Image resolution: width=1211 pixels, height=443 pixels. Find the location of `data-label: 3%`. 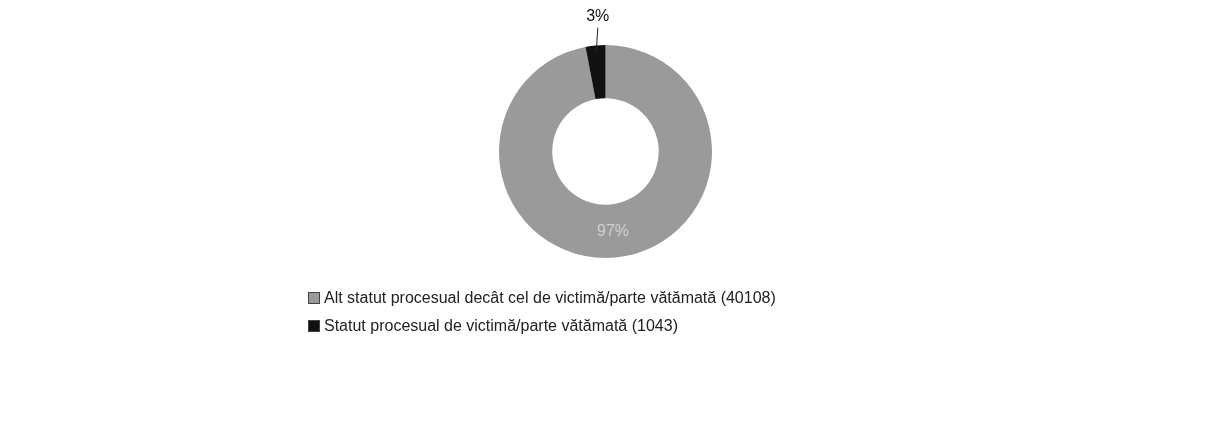

data-label: 3% is located at coordinates (598, 16).